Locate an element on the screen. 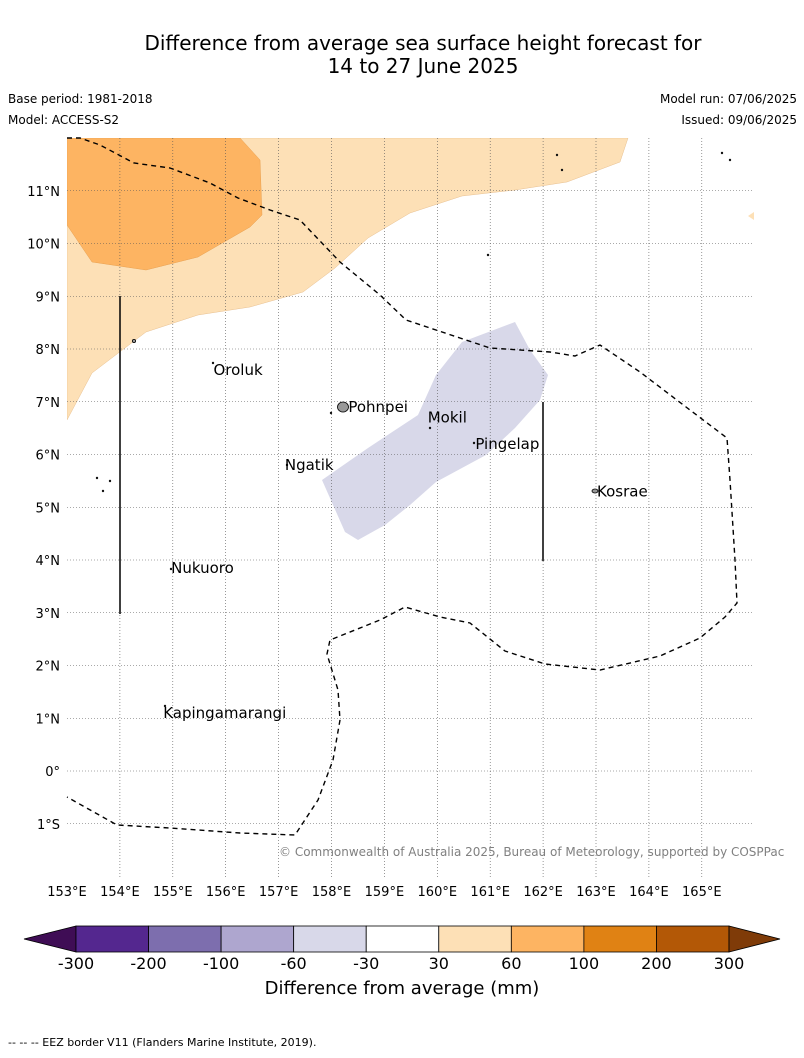 This screenshot has width=804, height=1058. longitude-tick-label: 156°E is located at coordinates (226, 892).